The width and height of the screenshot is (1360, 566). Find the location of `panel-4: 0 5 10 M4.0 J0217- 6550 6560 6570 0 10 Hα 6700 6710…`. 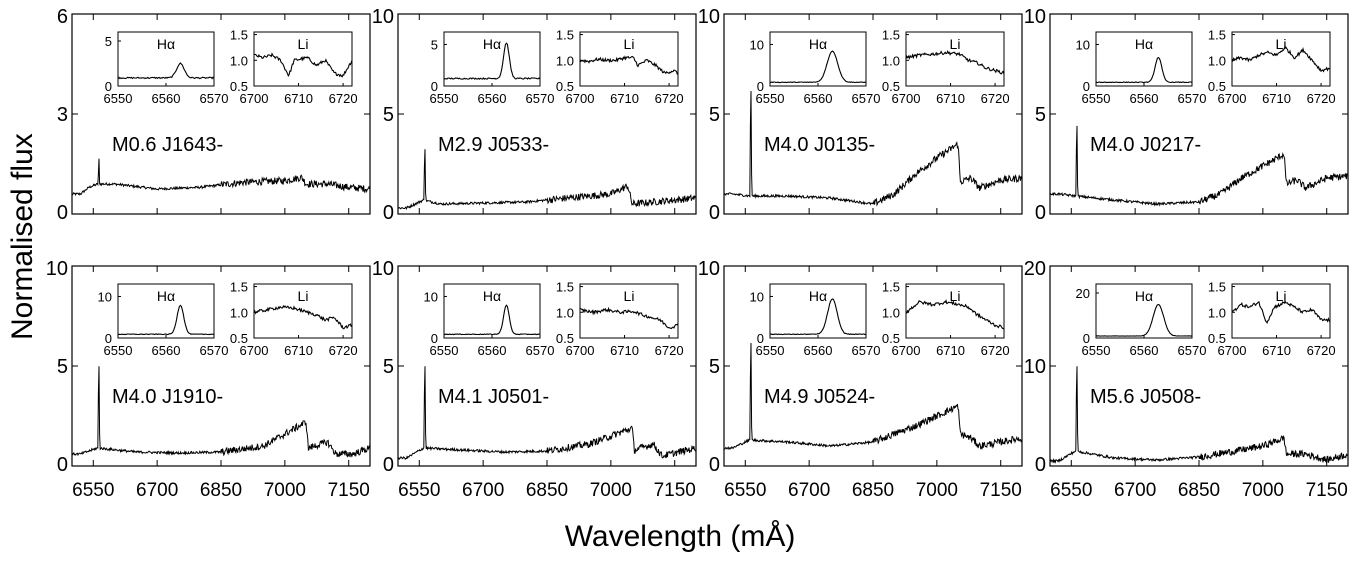

panel-4: 0 5 10 M4.0 J0217- 6550 6560 6570 0 10 Hα 6700 6710… is located at coordinates (1186, 115).